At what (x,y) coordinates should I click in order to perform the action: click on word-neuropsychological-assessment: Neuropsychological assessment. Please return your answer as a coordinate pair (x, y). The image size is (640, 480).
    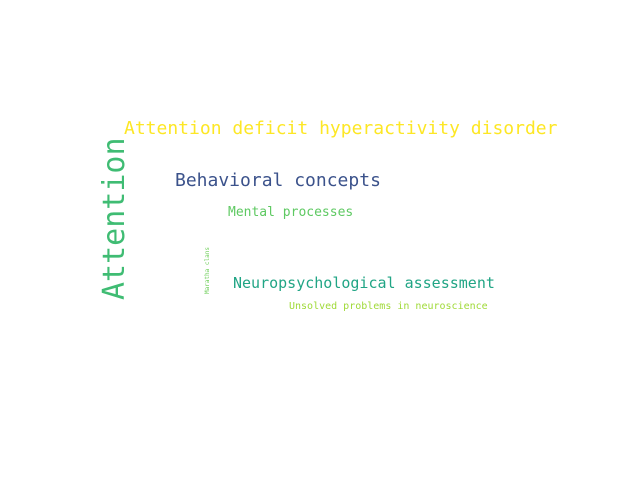
    Looking at the image, I should click on (364, 283).